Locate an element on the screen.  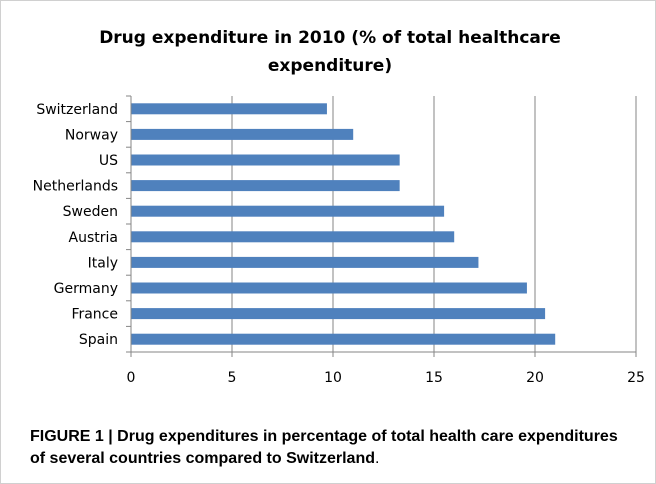
bar-sweden is located at coordinates (288, 211).